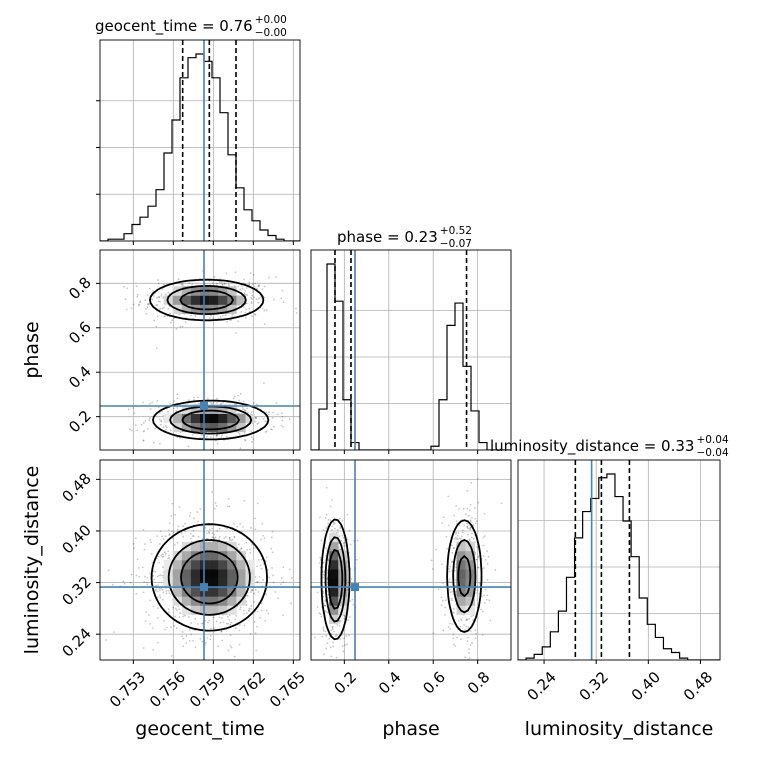 This screenshot has height=760, width=760. What do you see at coordinates (659, 648) in the screenshot?
I see `histogram-bar` at bounding box center [659, 648].